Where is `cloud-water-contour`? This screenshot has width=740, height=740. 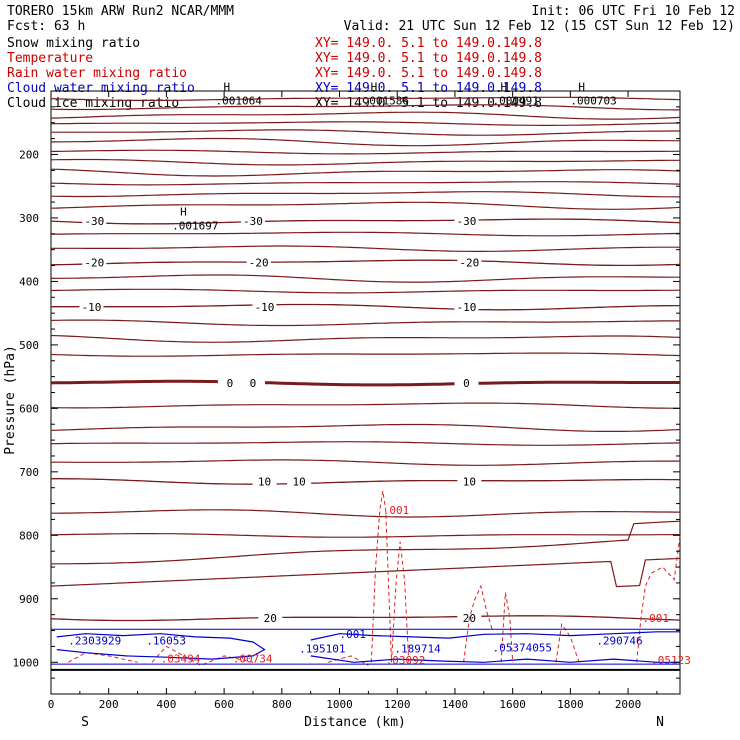
cloud-water-contour is located at coordinates (495, 636).